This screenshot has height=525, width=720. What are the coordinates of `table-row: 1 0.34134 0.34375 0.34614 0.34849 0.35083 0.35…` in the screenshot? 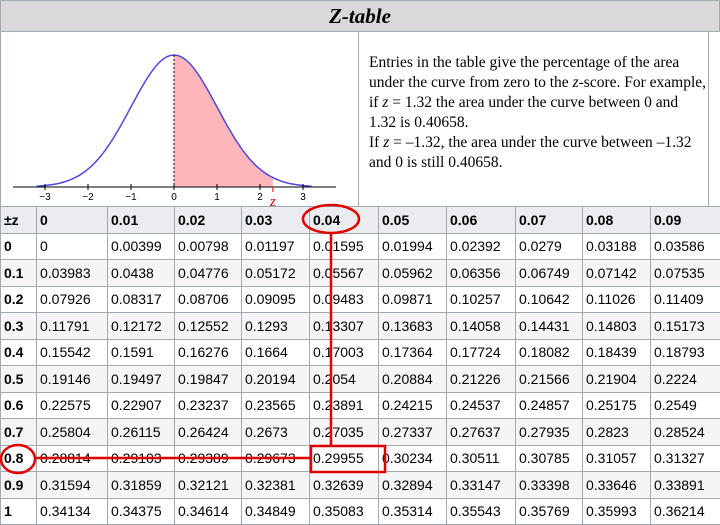 It's located at (360, 511).